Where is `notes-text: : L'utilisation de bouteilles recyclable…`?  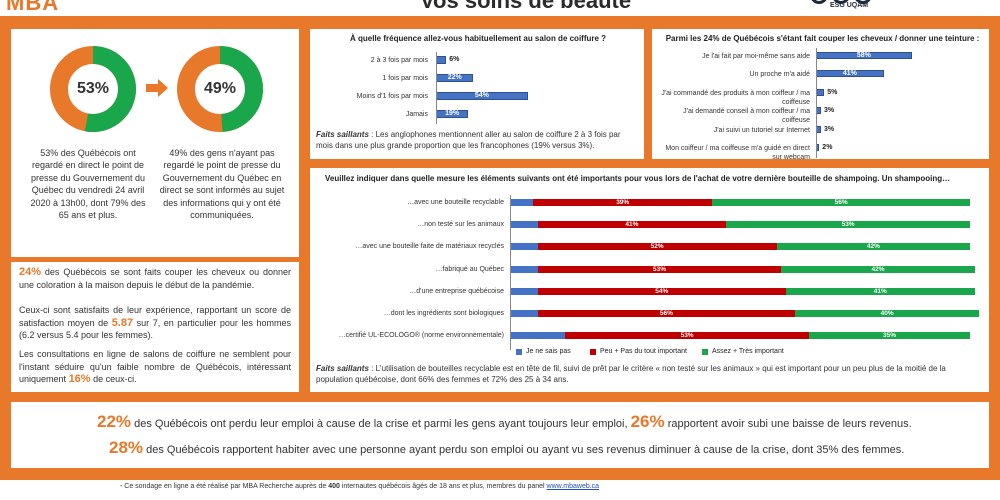
notes-text: : L'utilisation de bouteilles recyclable… is located at coordinates (631, 374).